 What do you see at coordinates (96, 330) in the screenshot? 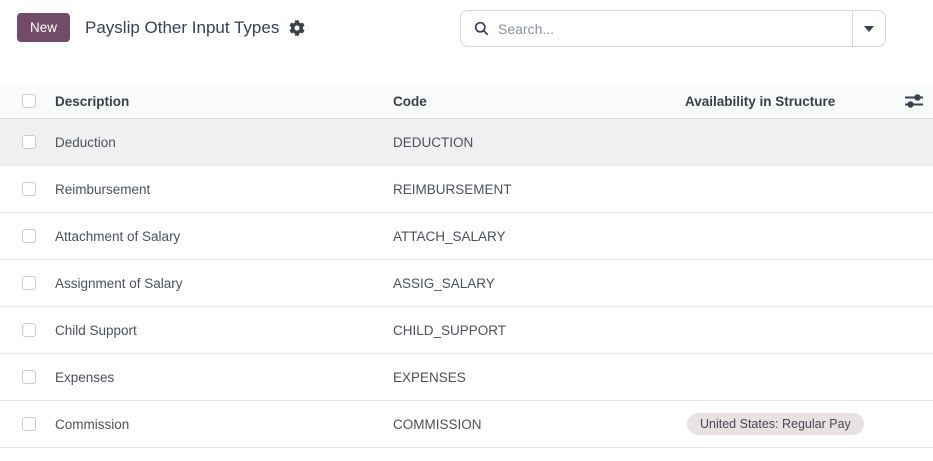
I see `cell-description: Child Support` at bounding box center [96, 330].